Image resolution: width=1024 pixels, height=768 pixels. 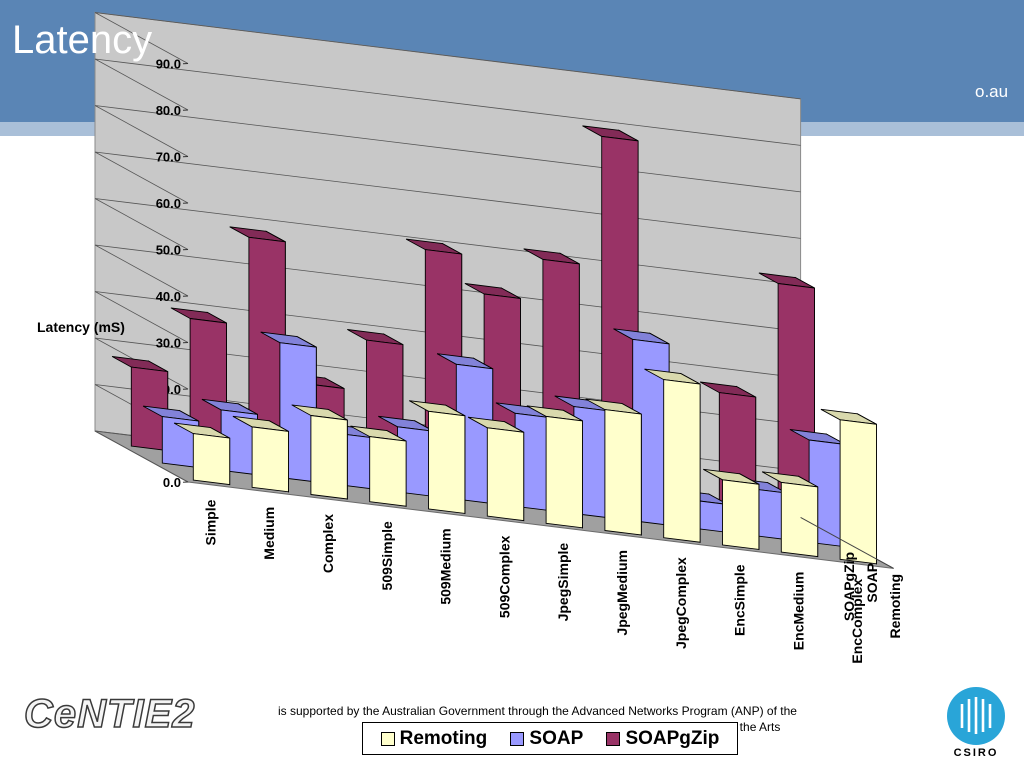 What do you see at coordinates (168, 64) in the screenshot?
I see `y-tick-label: 90.0` at bounding box center [168, 64].